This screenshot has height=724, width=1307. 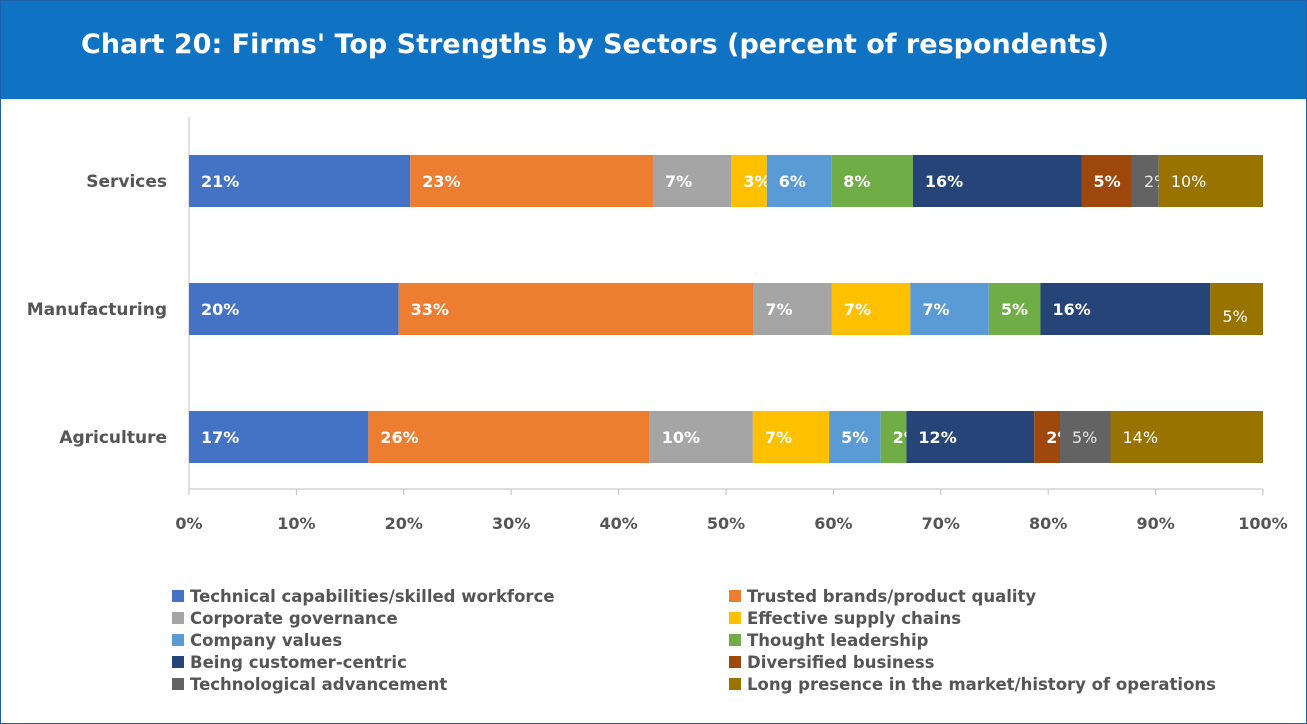 What do you see at coordinates (1262, 523) in the screenshot?
I see `x-tick-label: 100%` at bounding box center [1262, 523].